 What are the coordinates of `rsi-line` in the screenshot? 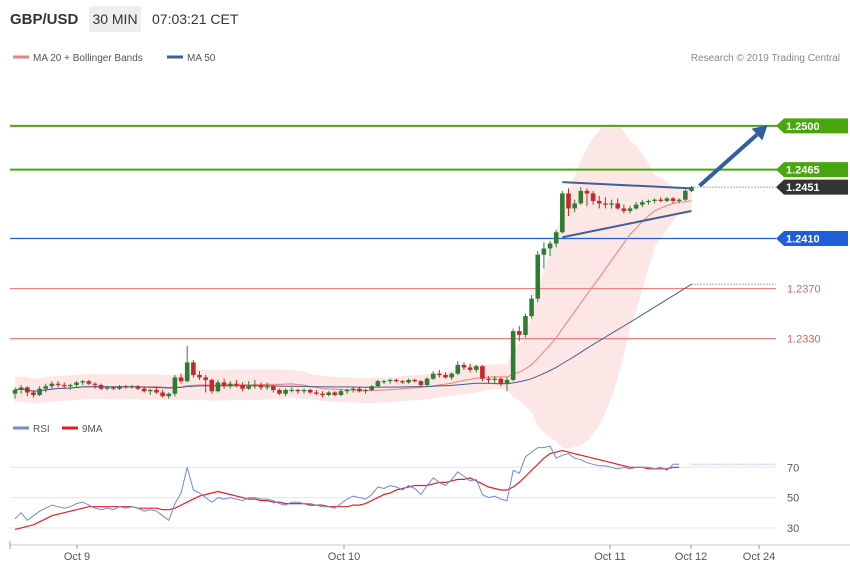 It's located at (347, 483).